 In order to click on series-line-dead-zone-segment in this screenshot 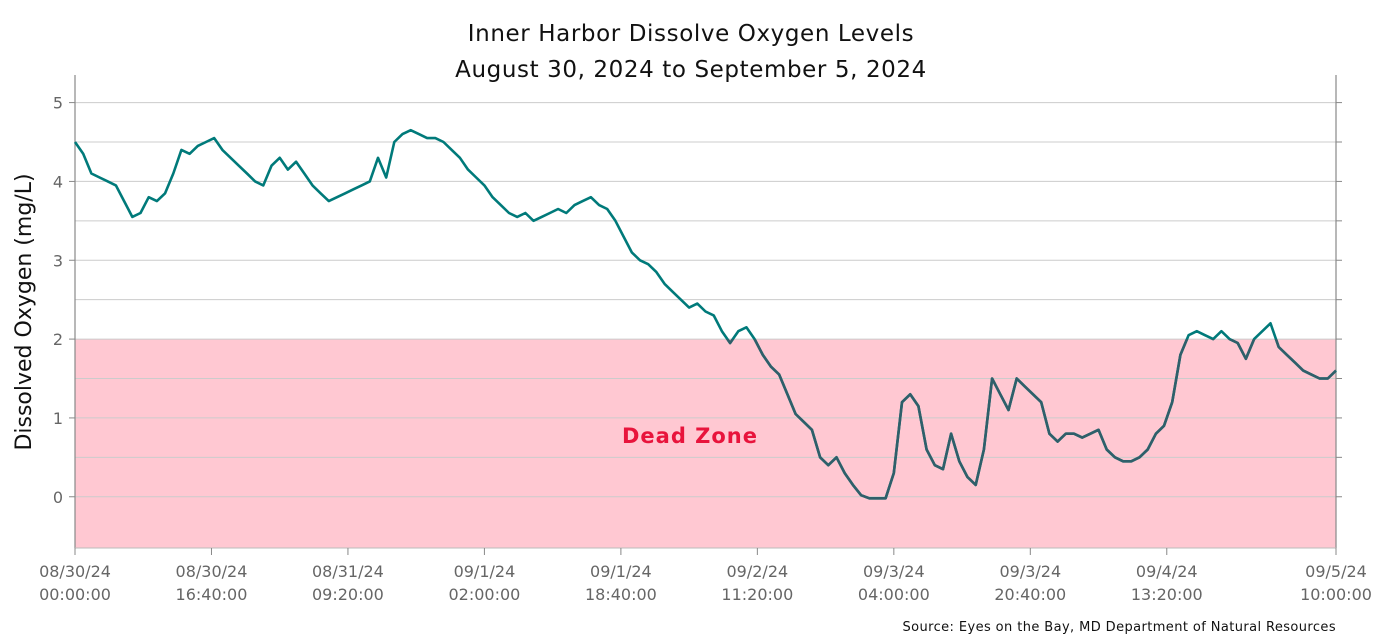, I will do `click(1030, 419)`.